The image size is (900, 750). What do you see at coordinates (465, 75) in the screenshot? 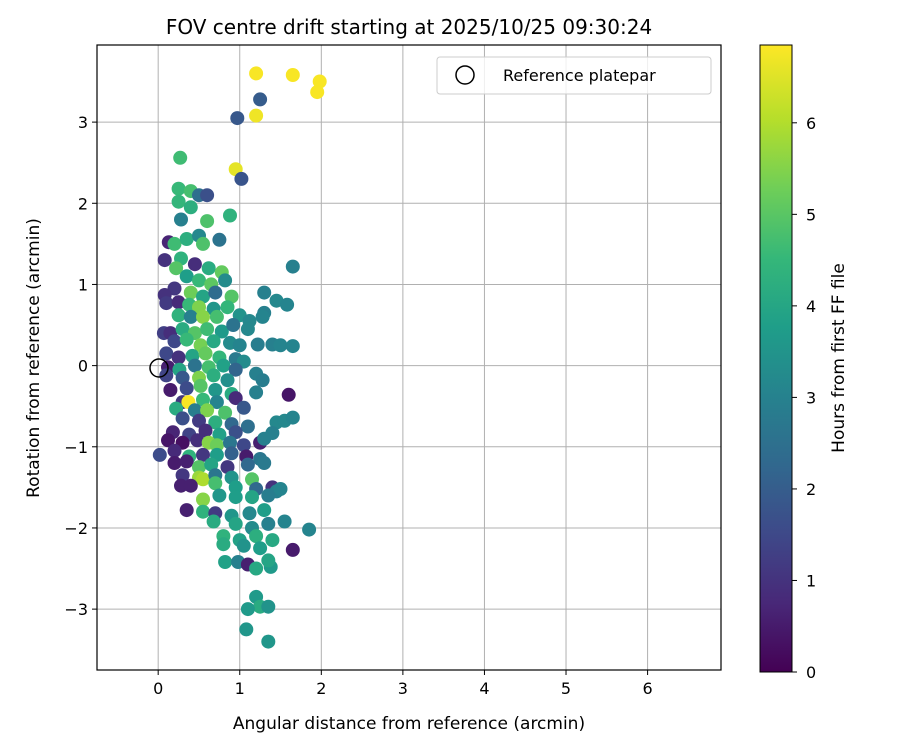
I see `legend-reference-icon` at bounding box center [465, 75].